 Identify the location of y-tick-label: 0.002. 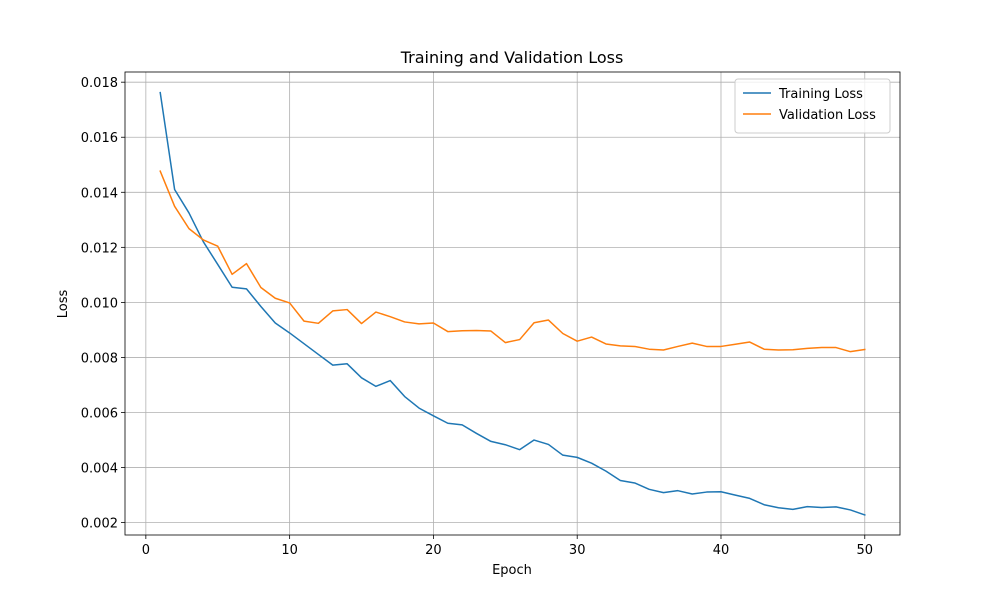
(99, 524).